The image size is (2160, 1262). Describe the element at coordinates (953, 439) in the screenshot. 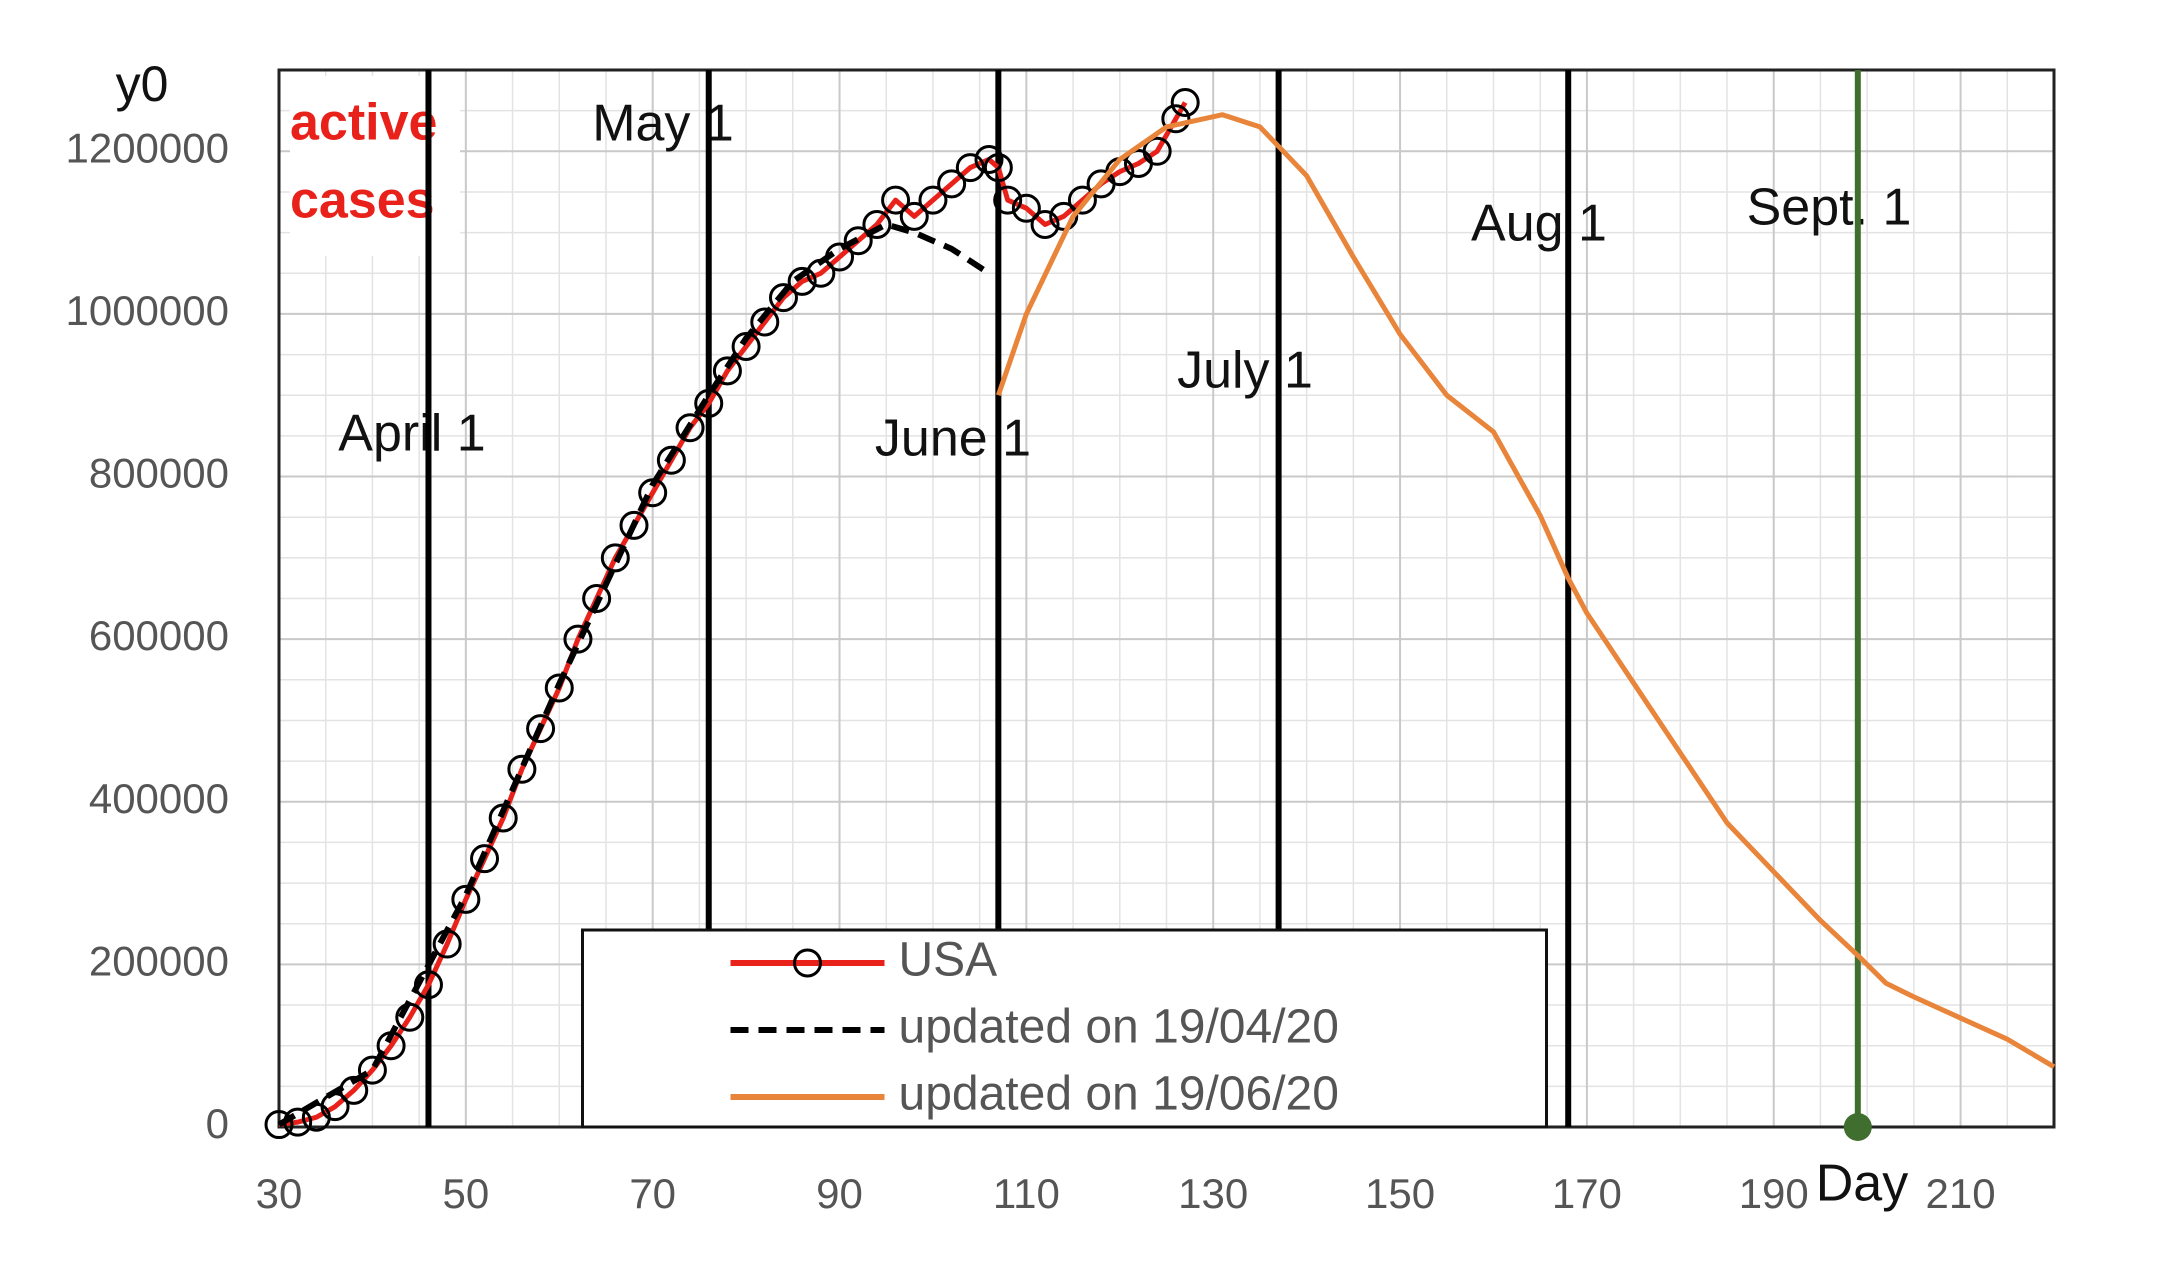

I see `marker-label: June 1` at that location.